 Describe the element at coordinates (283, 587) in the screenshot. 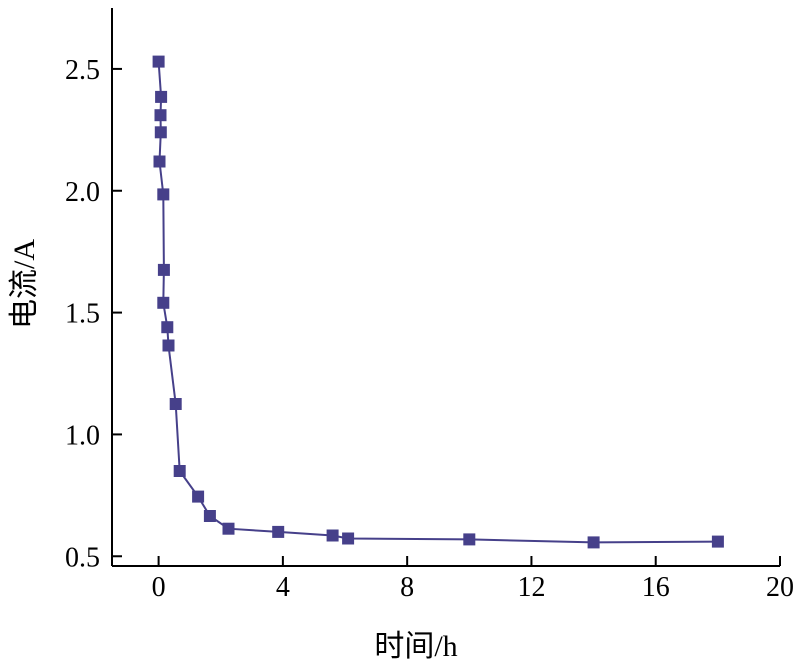

I see `x-tick-label: 4` at that location.